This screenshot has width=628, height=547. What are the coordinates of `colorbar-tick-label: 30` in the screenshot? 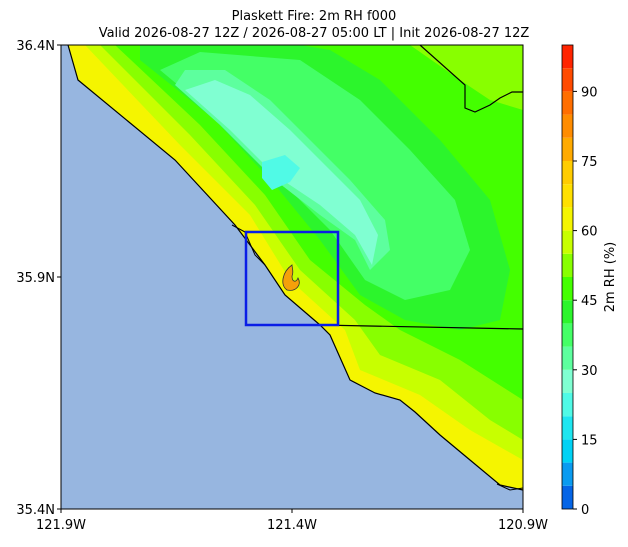 It's located at (589, 371).